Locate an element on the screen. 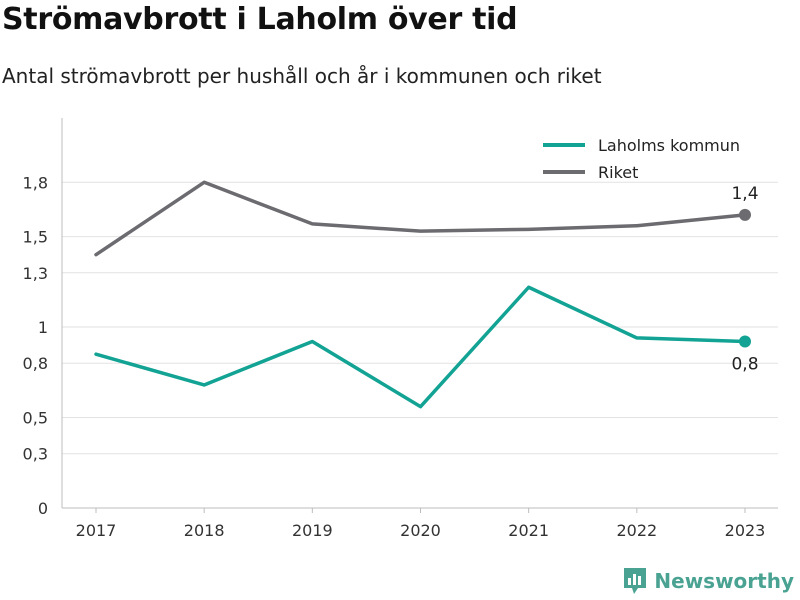 Image resolution: width=800 pixels, height=600 pixels. newsworthy-logo-icon is located at coordinates (635, 581).